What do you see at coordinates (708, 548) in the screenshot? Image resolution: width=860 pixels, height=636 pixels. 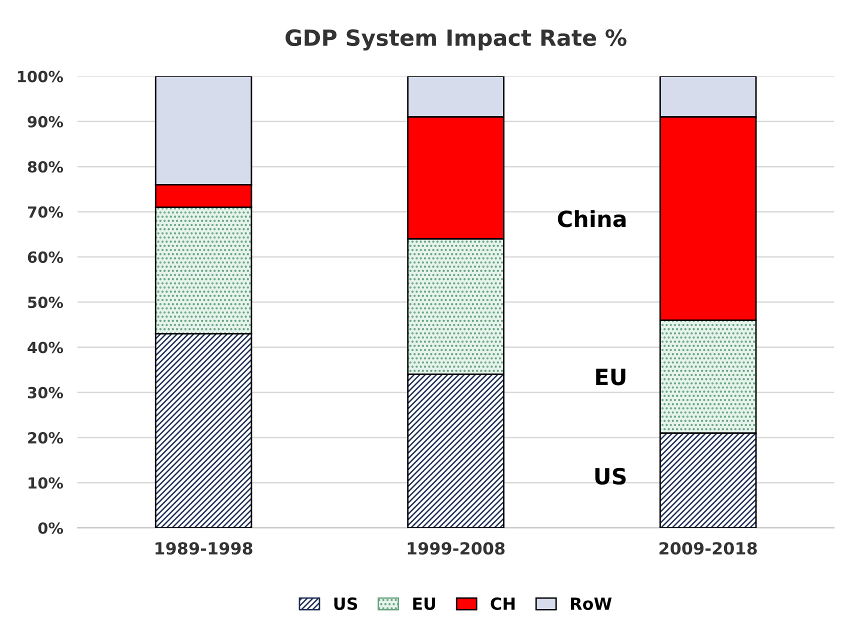 I see `x-tick-label: 2009-2018` at bounding box center [708, 548].